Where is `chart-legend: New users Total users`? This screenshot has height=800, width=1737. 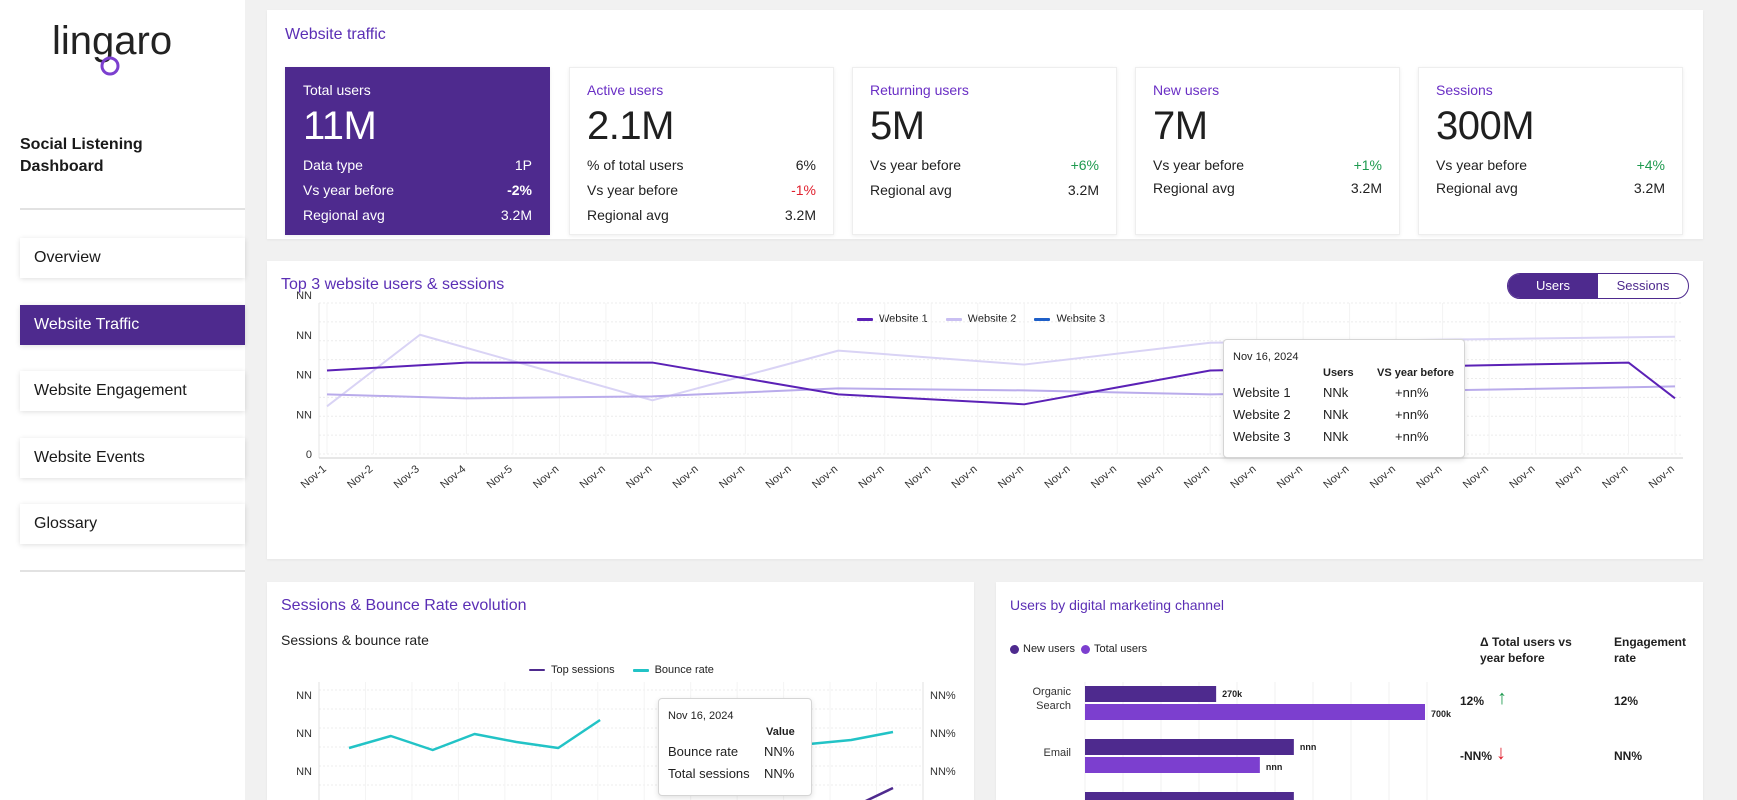 chart-legend: New users Total users is located at coordinates (1087, 649).